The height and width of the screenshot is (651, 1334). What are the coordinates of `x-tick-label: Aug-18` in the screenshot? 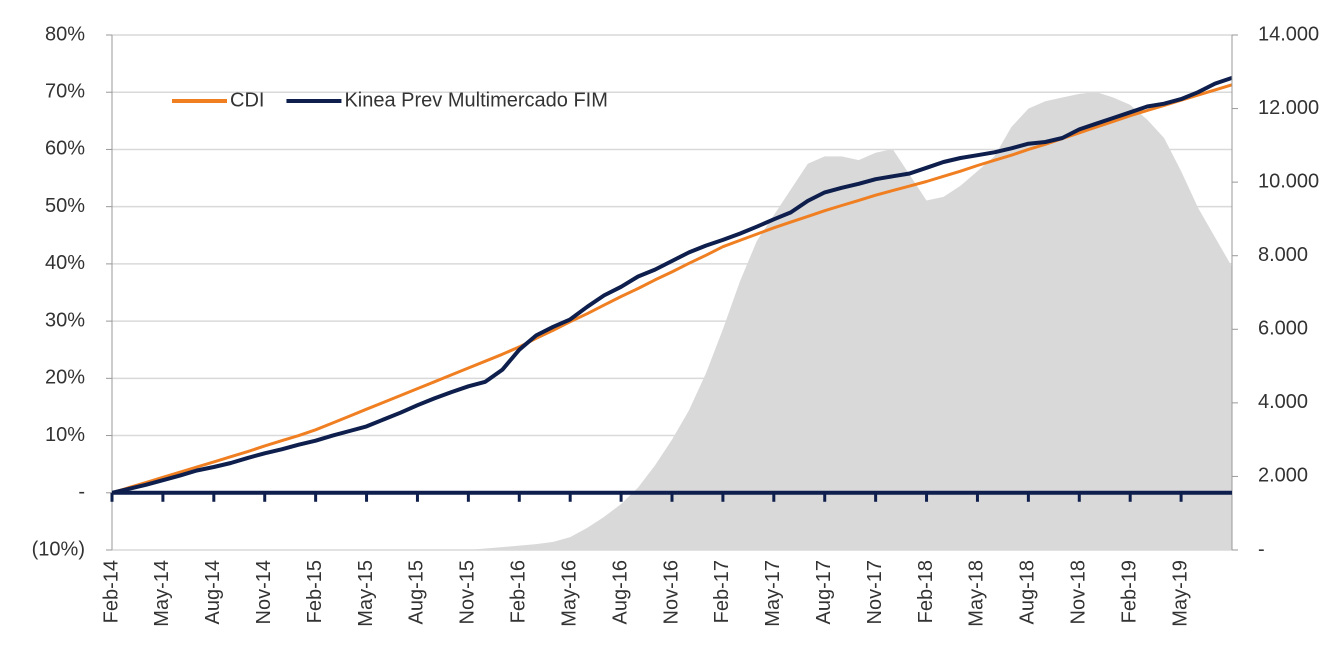 It's located at (1028, 592).